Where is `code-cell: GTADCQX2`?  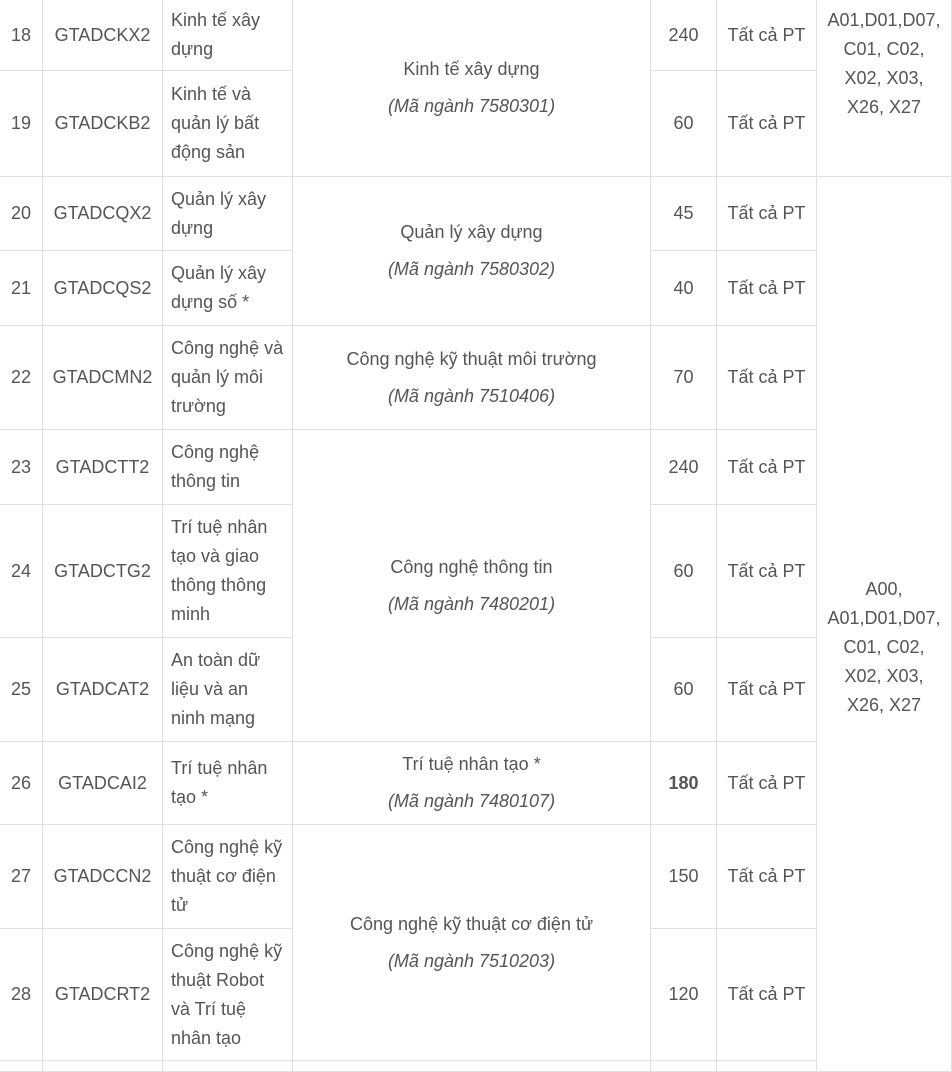
code-cell: GTADCQX2 is located at coordinates (103, 214).